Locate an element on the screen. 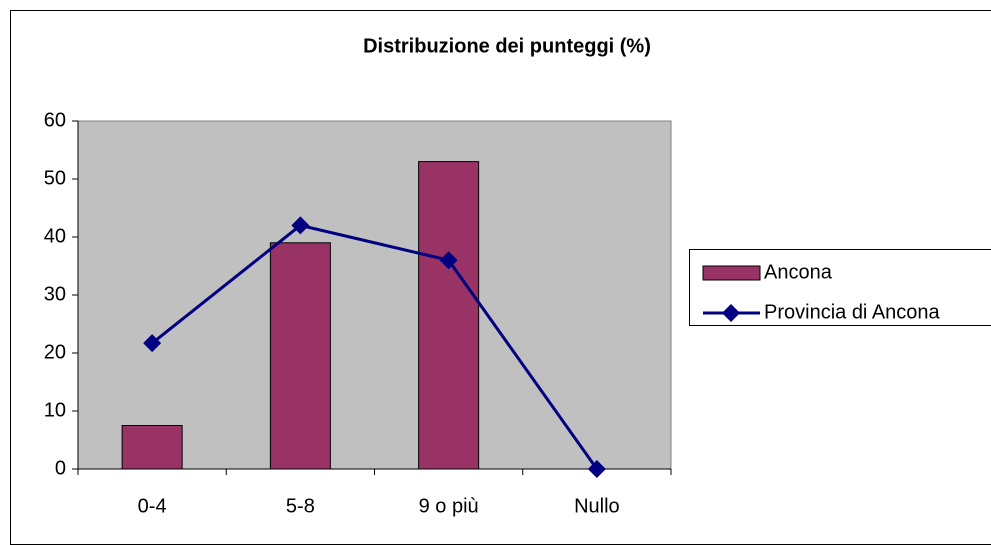  x-tick-label: 0-4 is located at coordinates (152, 506).